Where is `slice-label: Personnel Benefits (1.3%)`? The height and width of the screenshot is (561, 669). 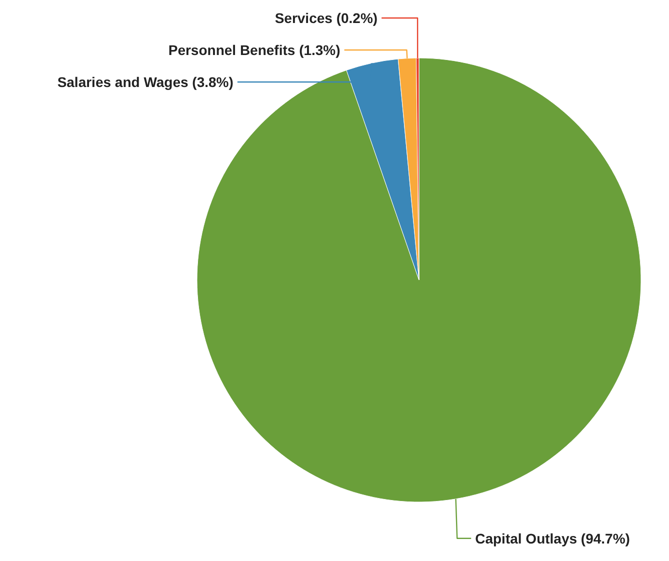 slice-label: Personnel Benefits (1.3%) is located at coordinates (254, 50).